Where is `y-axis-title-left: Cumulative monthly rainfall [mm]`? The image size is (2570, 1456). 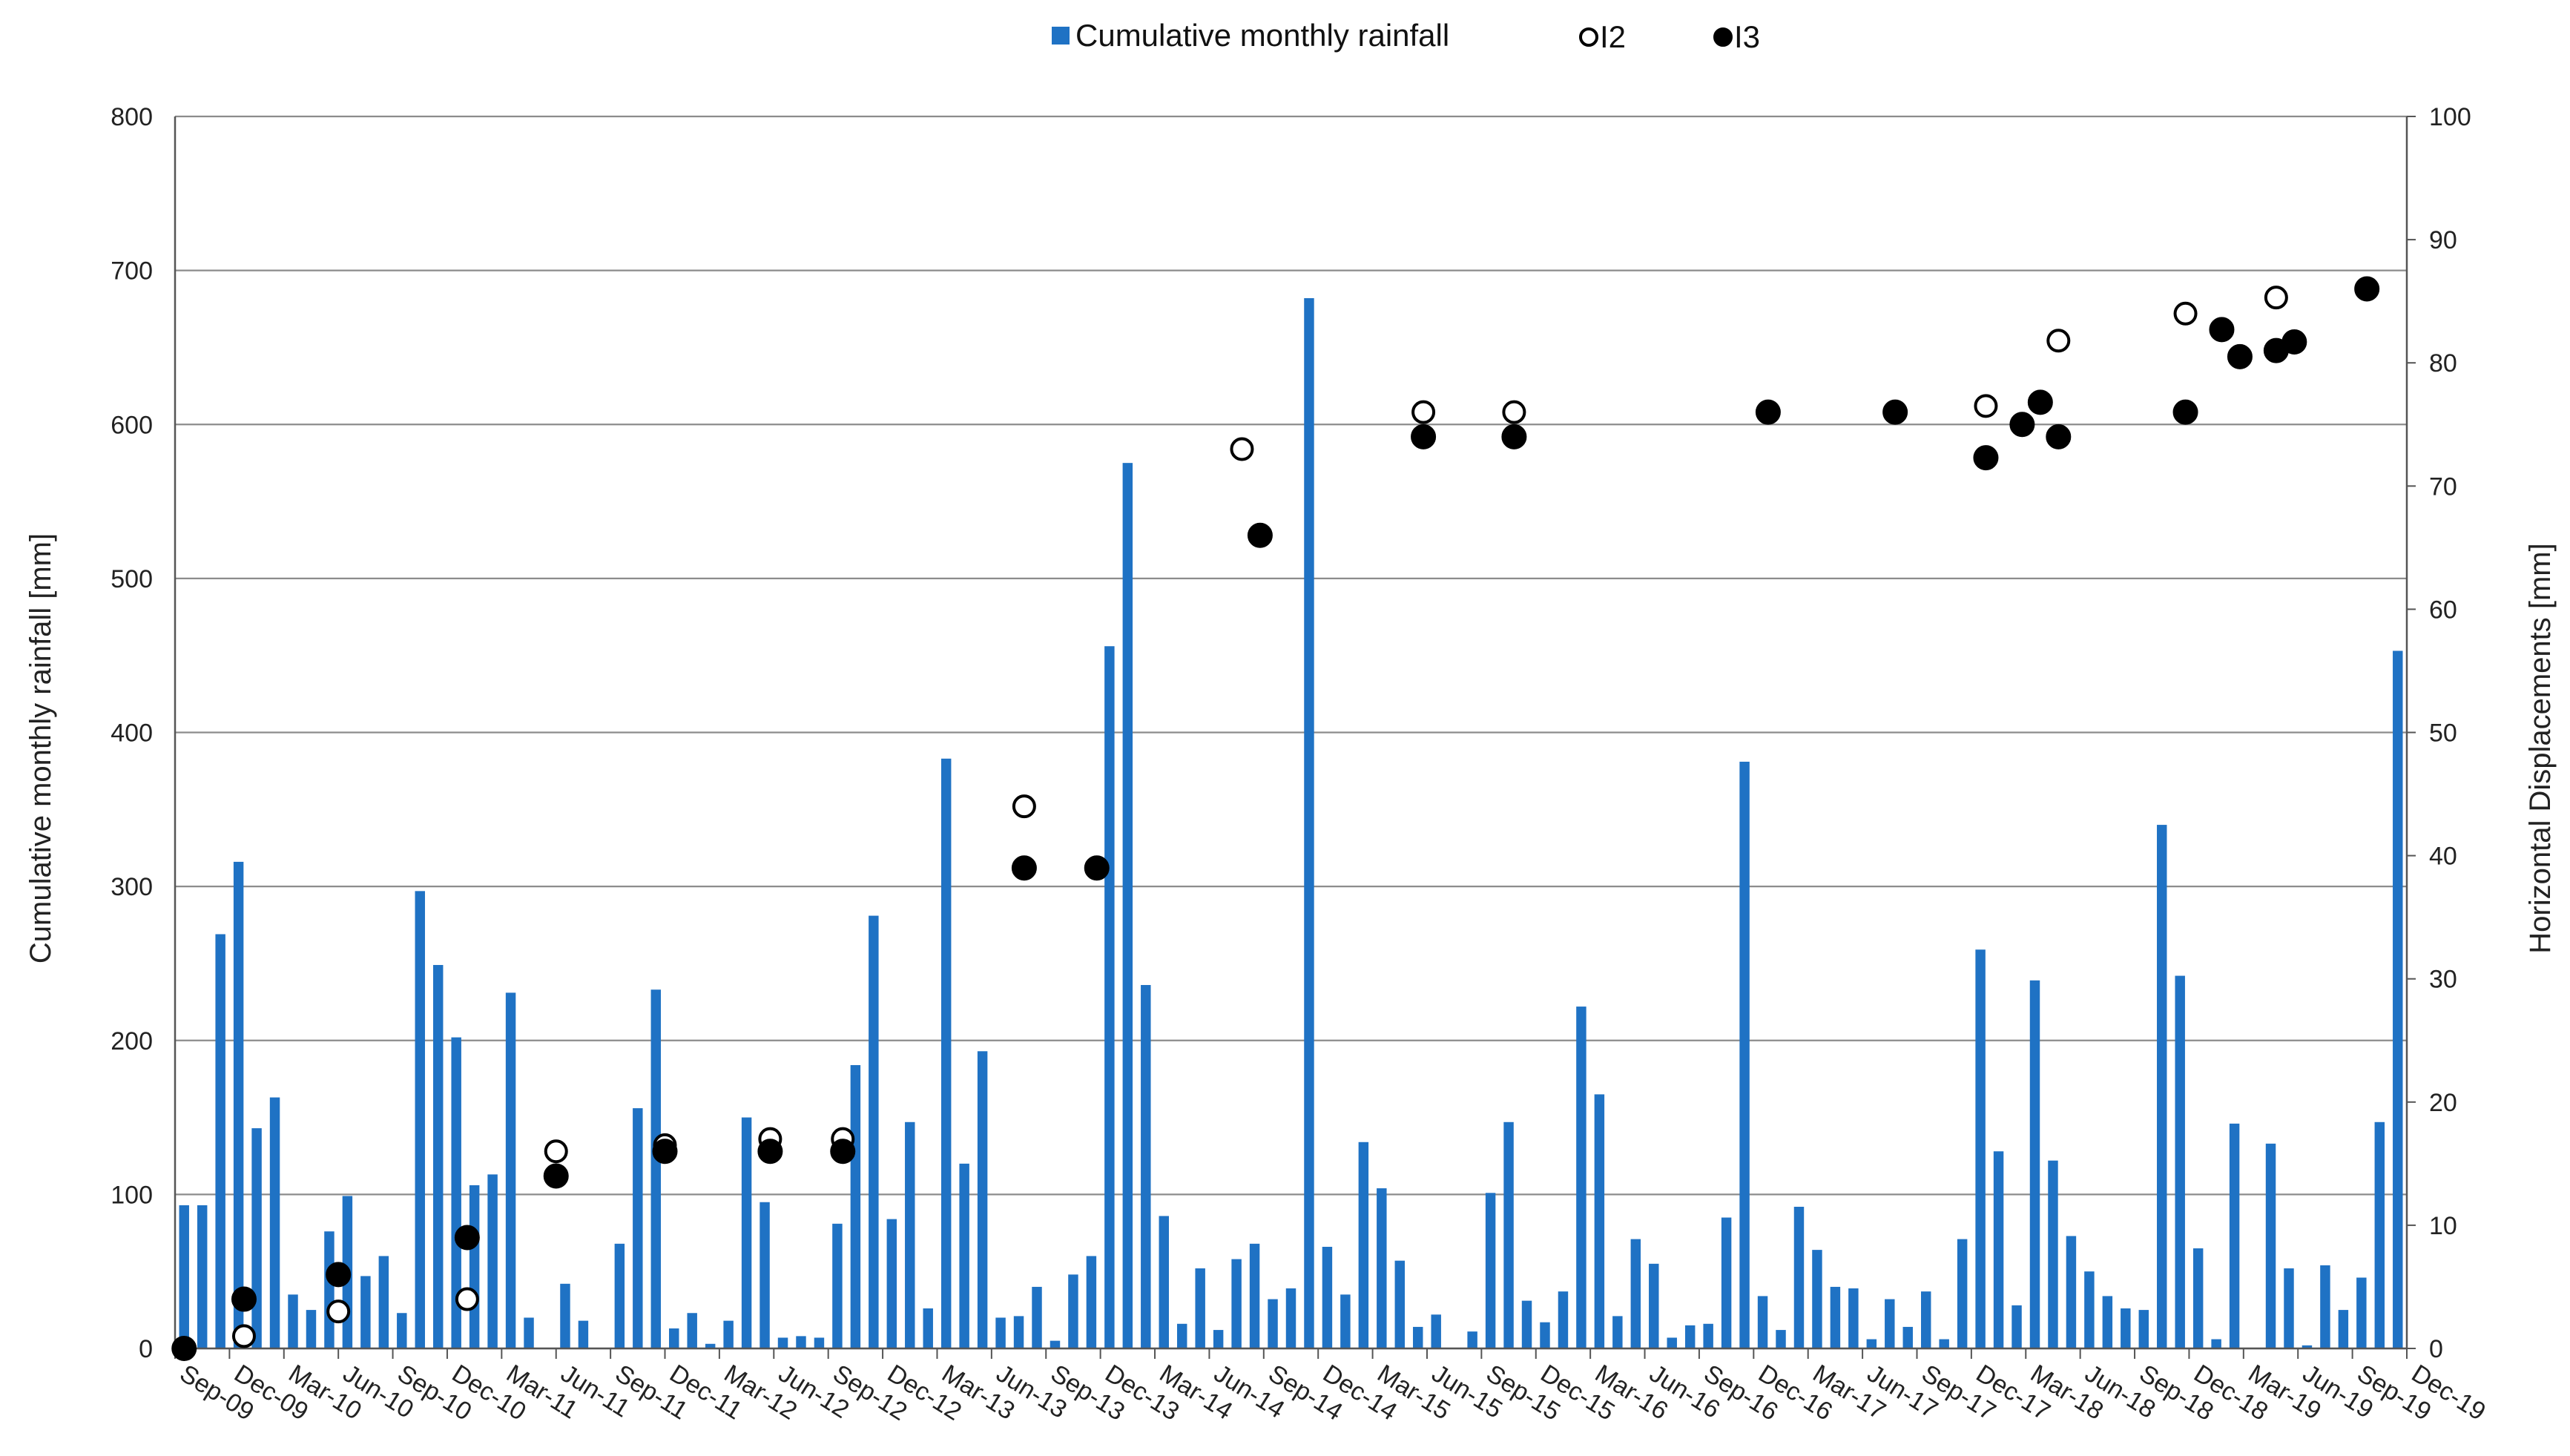
y-axis-title-left: Cumulative monthly rainfall [mm] is located at coordinates (41, 748).